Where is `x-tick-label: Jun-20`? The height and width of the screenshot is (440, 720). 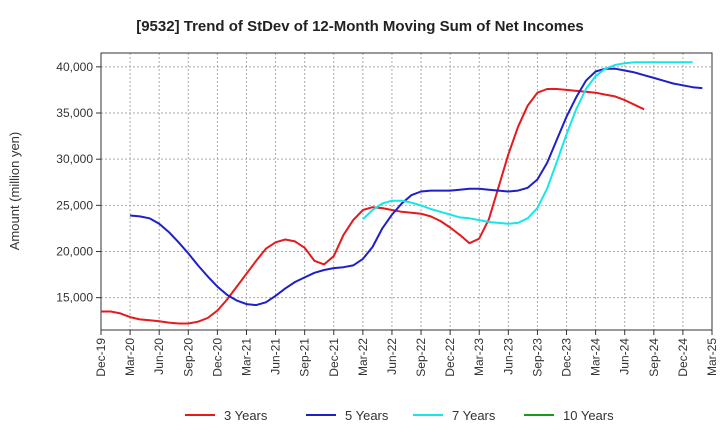 x-tick-label: Jun-20 is located at coordinates (159, 356).